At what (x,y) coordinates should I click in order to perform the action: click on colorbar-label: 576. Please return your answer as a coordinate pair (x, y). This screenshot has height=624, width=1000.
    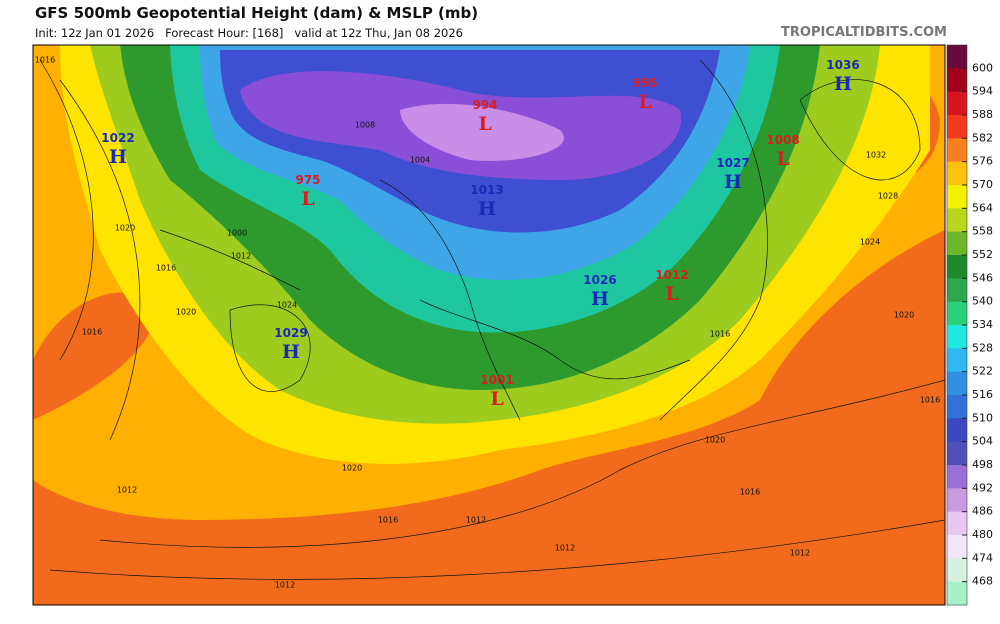
    Looking at the image, I should click on (982, 161).